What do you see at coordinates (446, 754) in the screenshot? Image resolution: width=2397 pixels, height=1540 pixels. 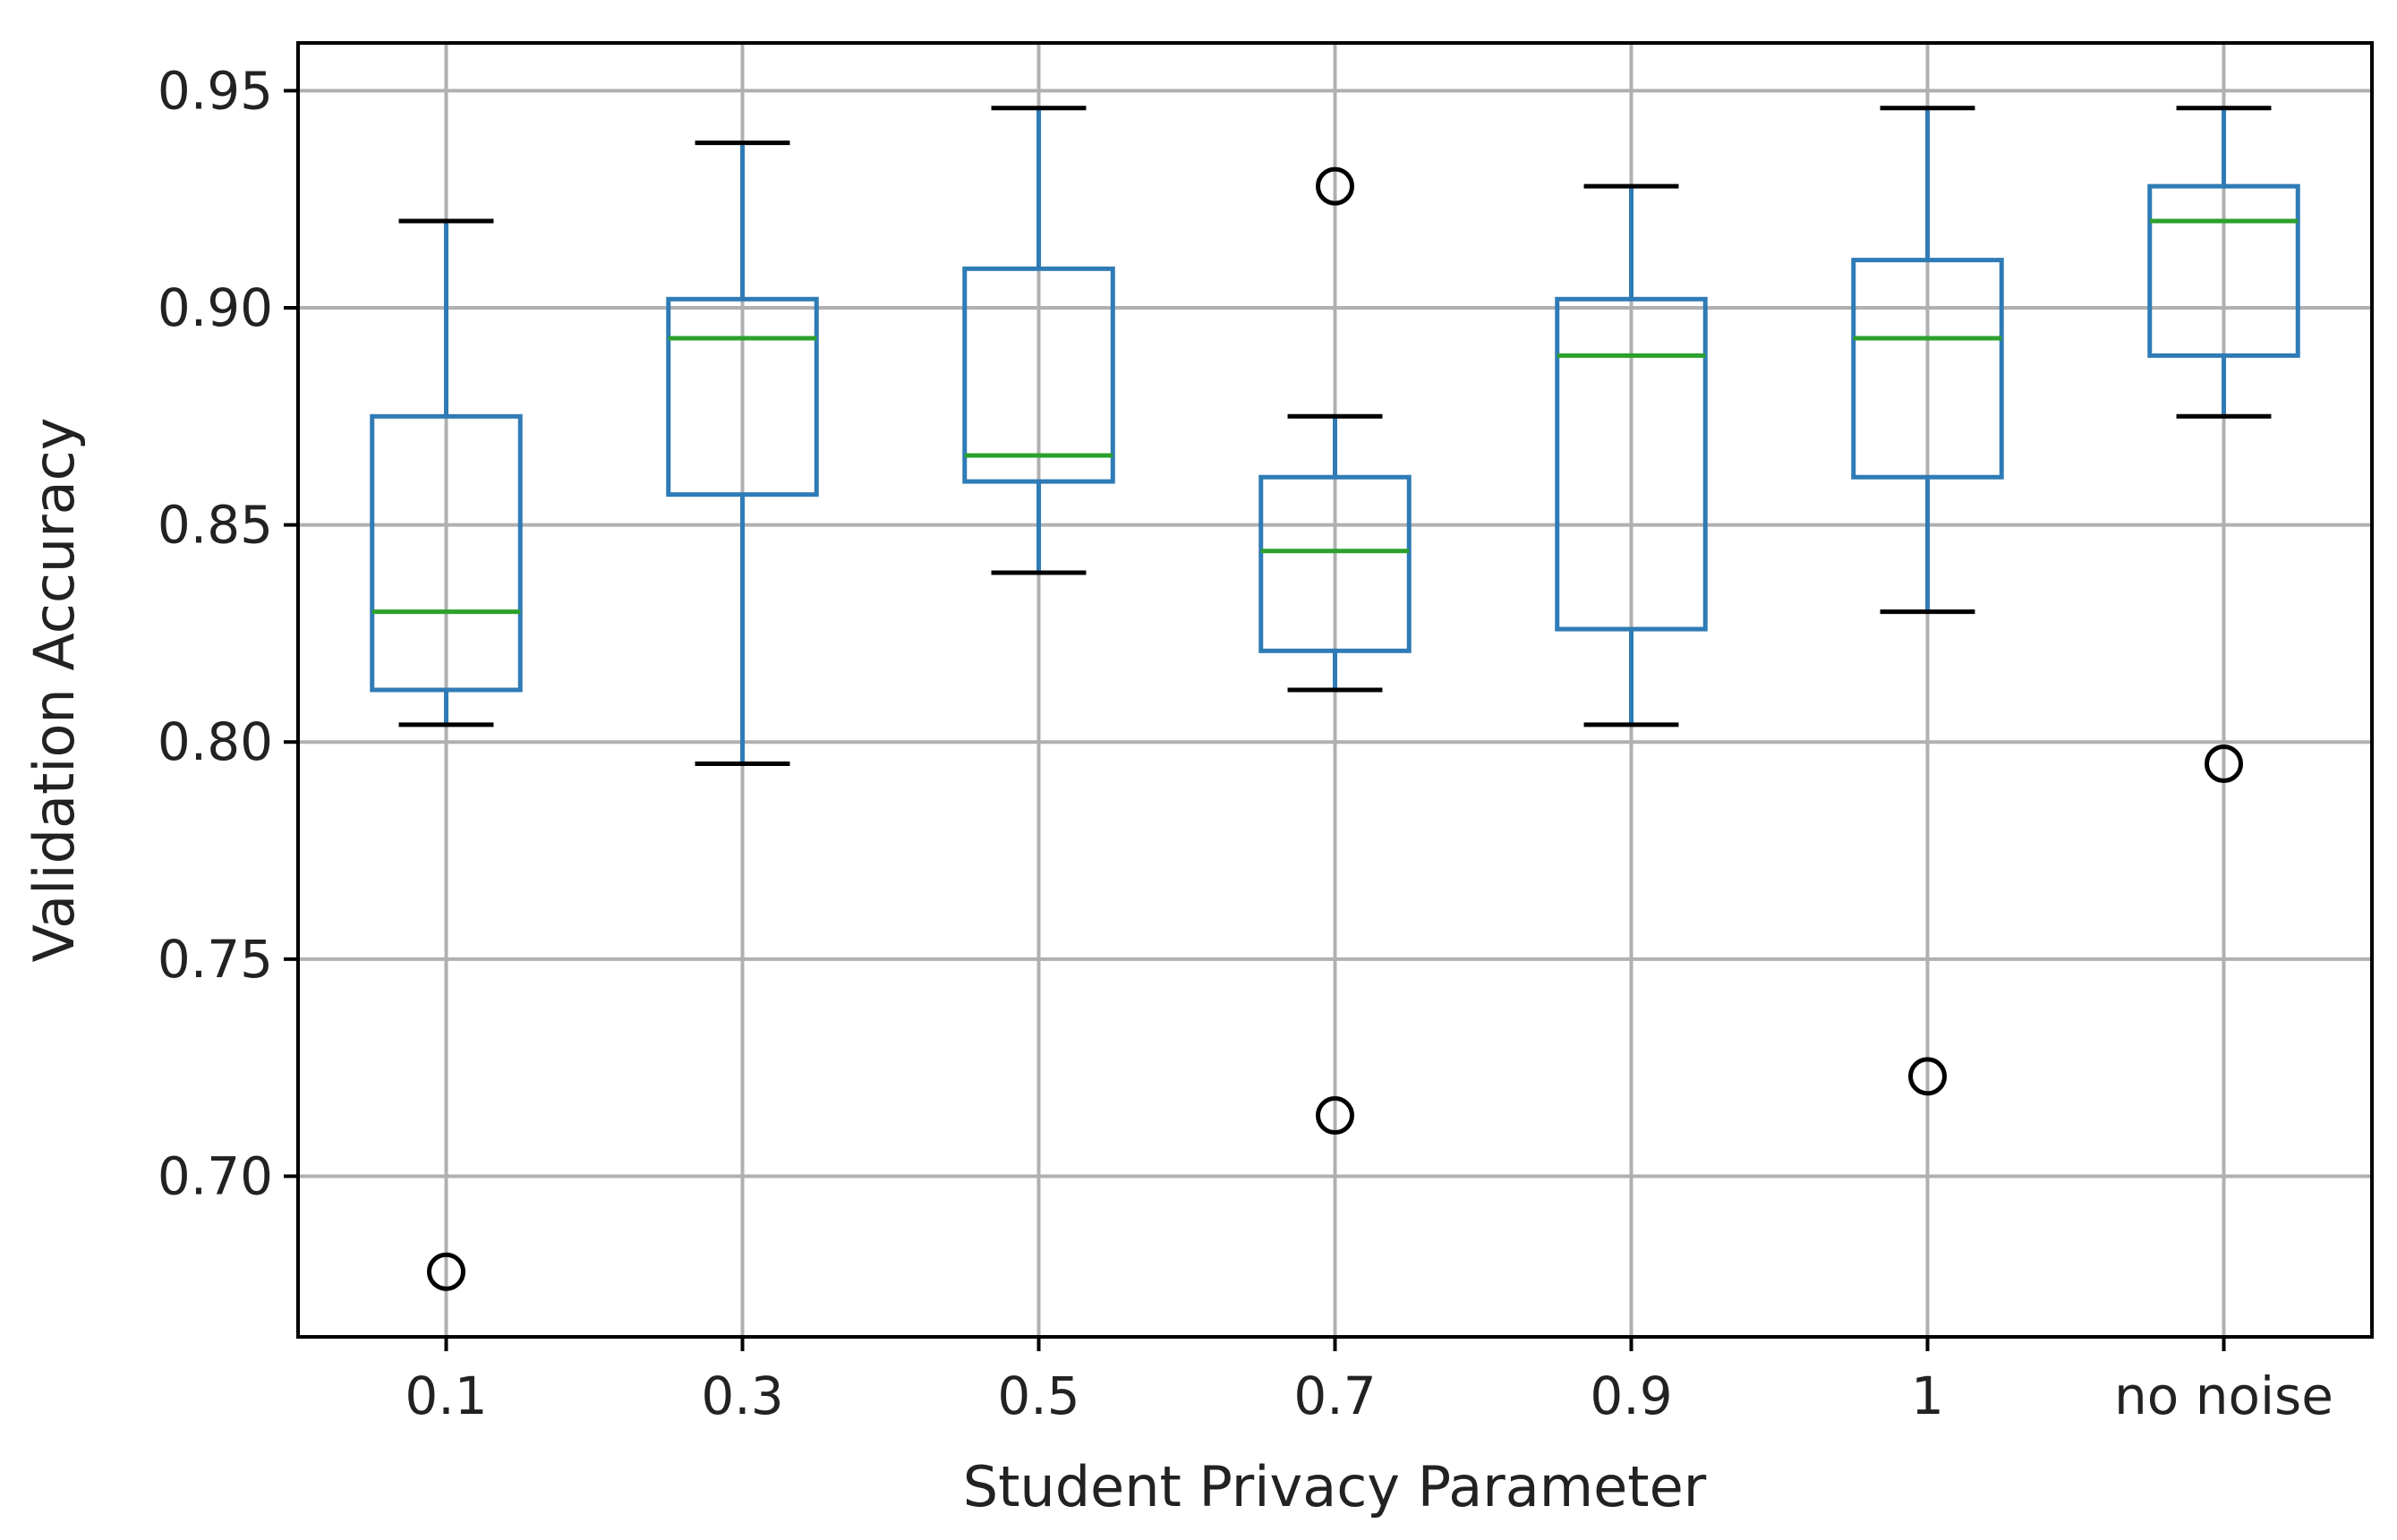 I see `box-group-0.1` at bounding box center [446, 754].